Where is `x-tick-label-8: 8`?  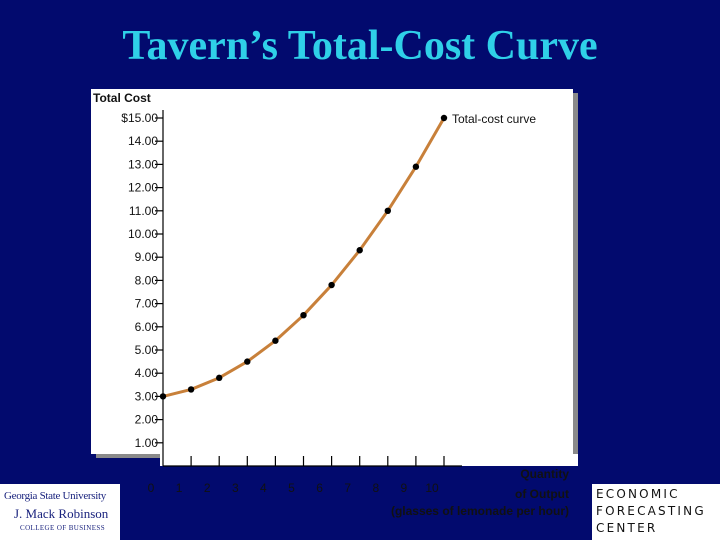
x-tick-label-8: 8 is located at coordinates (375, 488).